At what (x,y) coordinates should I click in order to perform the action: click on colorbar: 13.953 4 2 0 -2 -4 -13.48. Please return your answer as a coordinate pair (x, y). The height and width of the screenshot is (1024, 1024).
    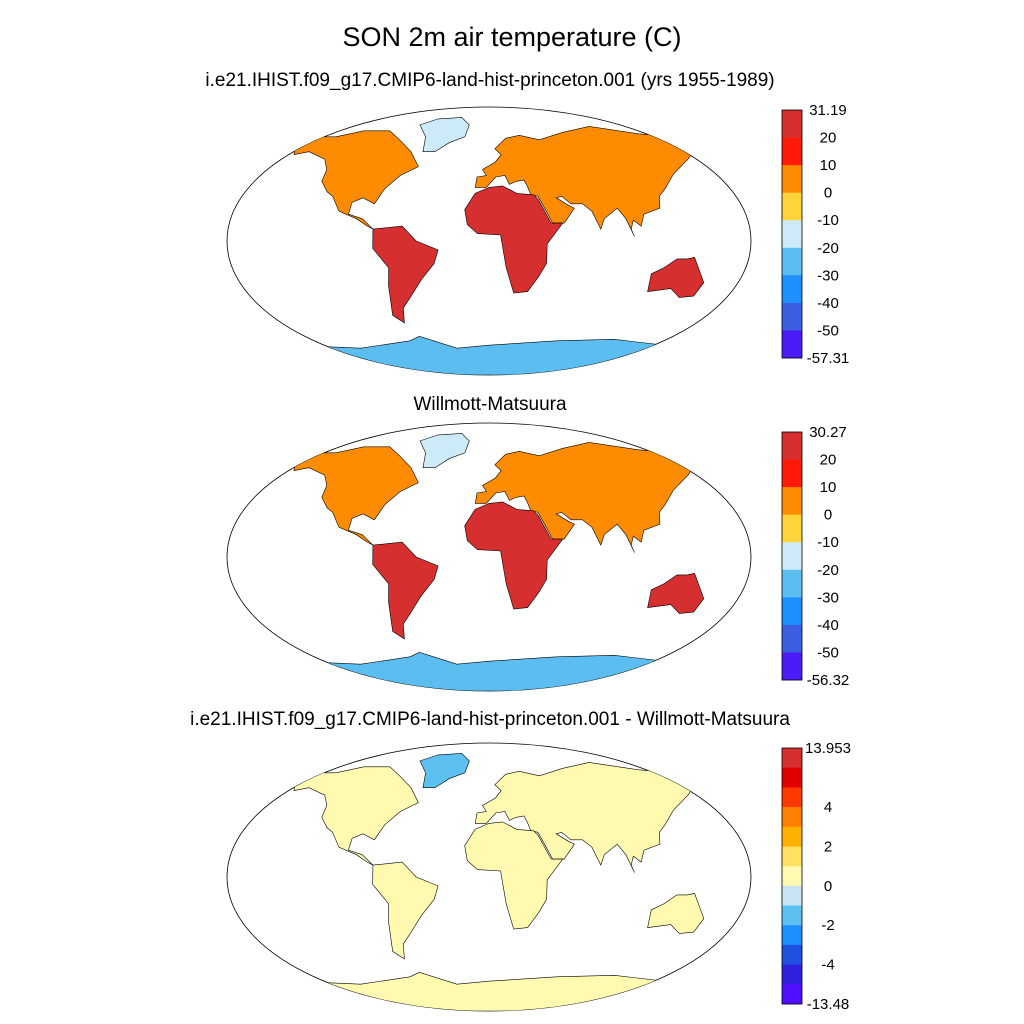
    Looking at the image, I should click on (816, 876).